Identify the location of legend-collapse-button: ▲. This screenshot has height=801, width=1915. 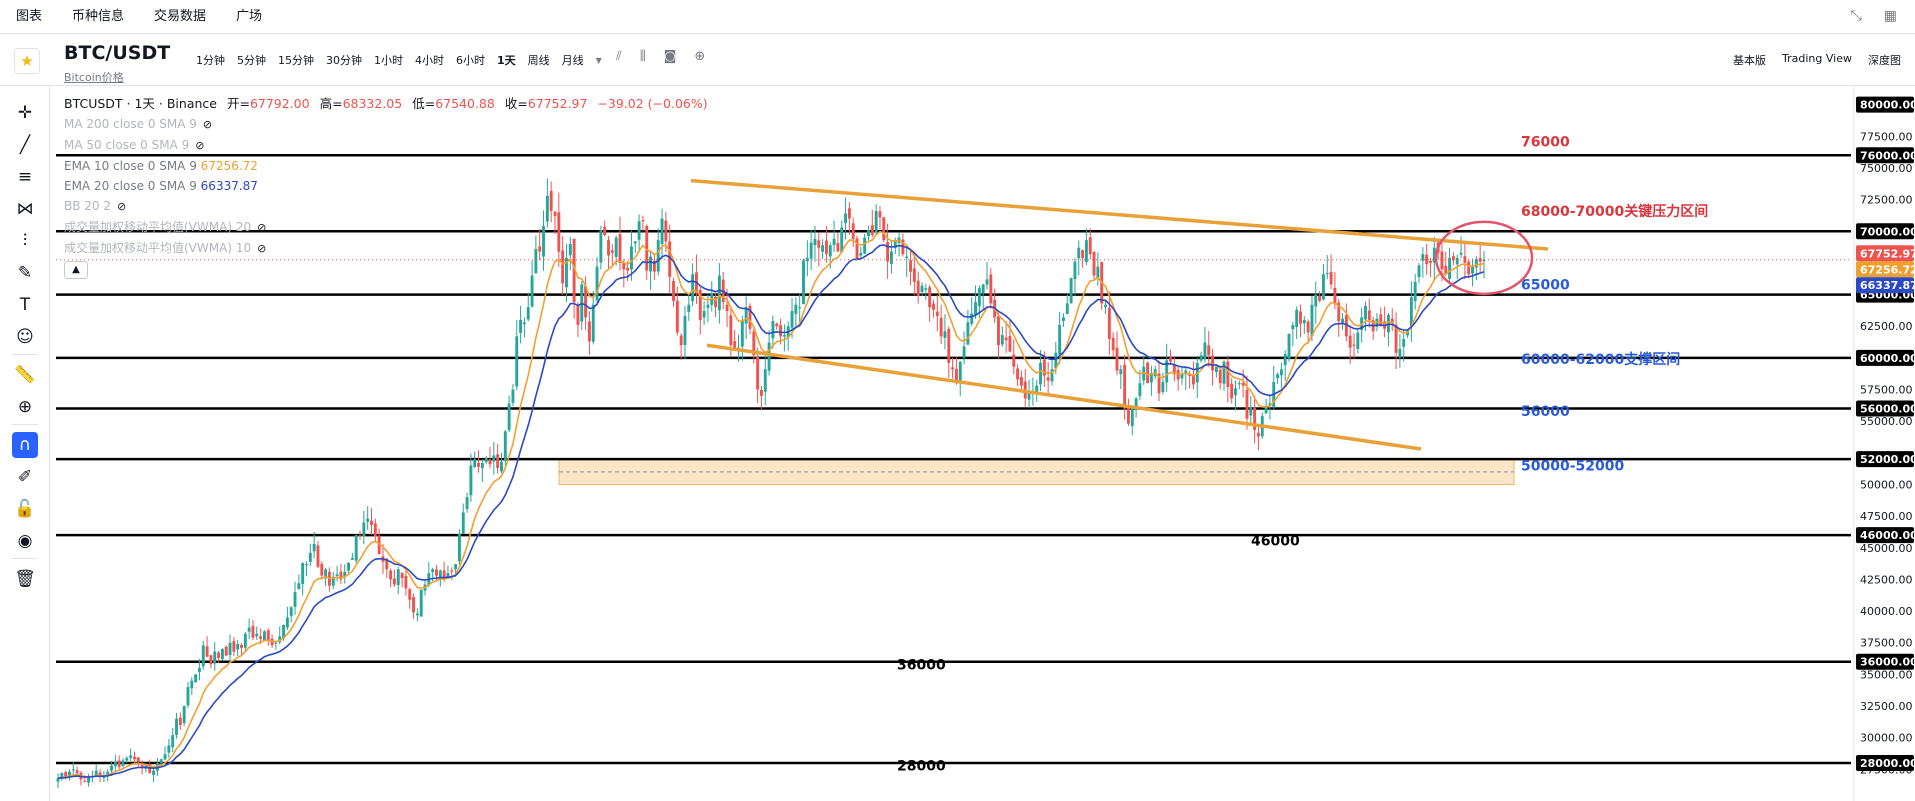
(76, 270).